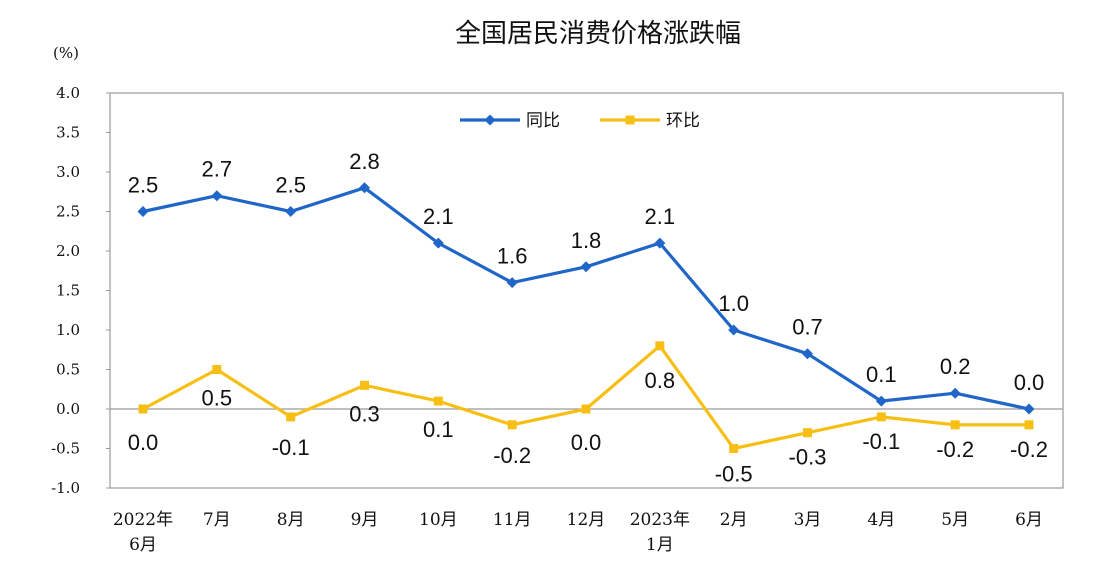 The image size is (1102, 576). What do you see at coordinates (734, 474) in the screenshot?
I see `data-label-mom: -0.5` at bounding box center [734, 474].